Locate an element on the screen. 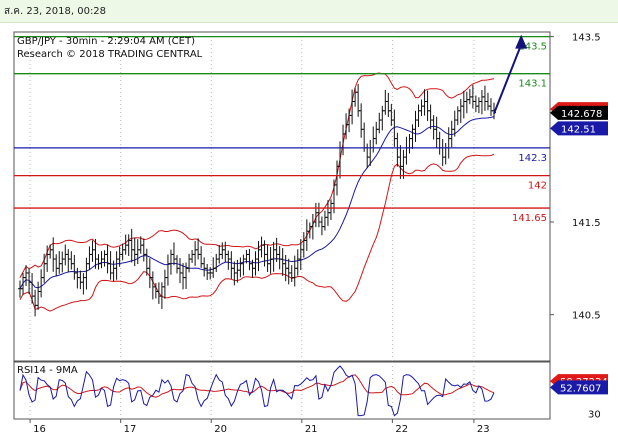 Image resolution: width=618 pixels, height=446 pixels. price-badge: 142.678 is located at coordinates (579, 112).